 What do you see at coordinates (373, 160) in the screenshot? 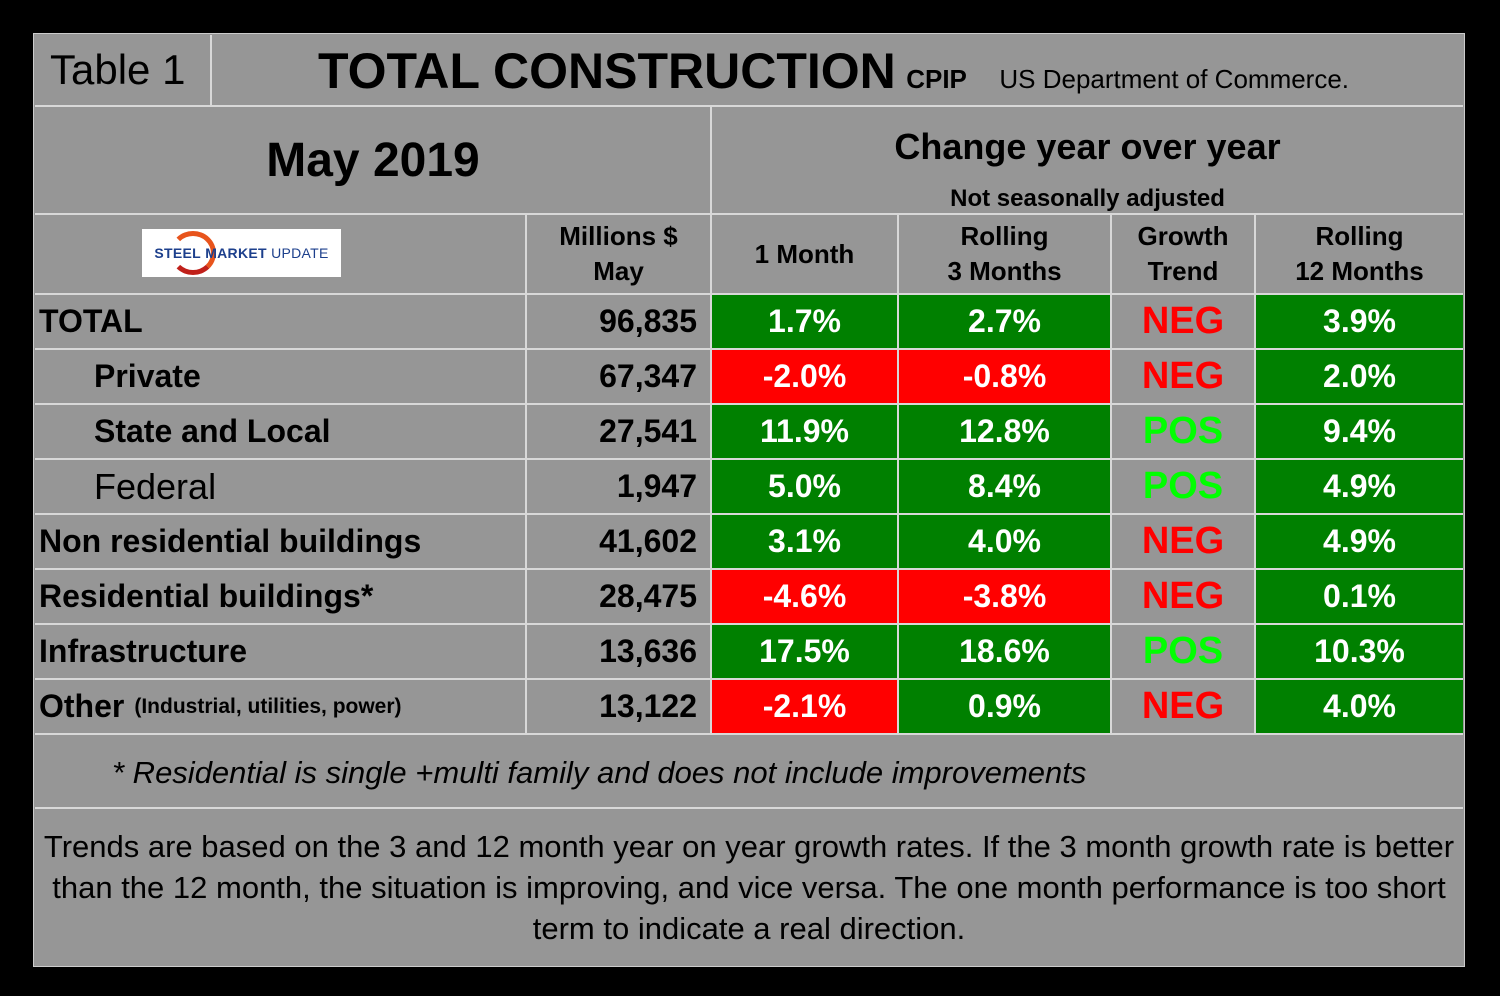
I see `period: May 2019` at bounding box center [373, 160].